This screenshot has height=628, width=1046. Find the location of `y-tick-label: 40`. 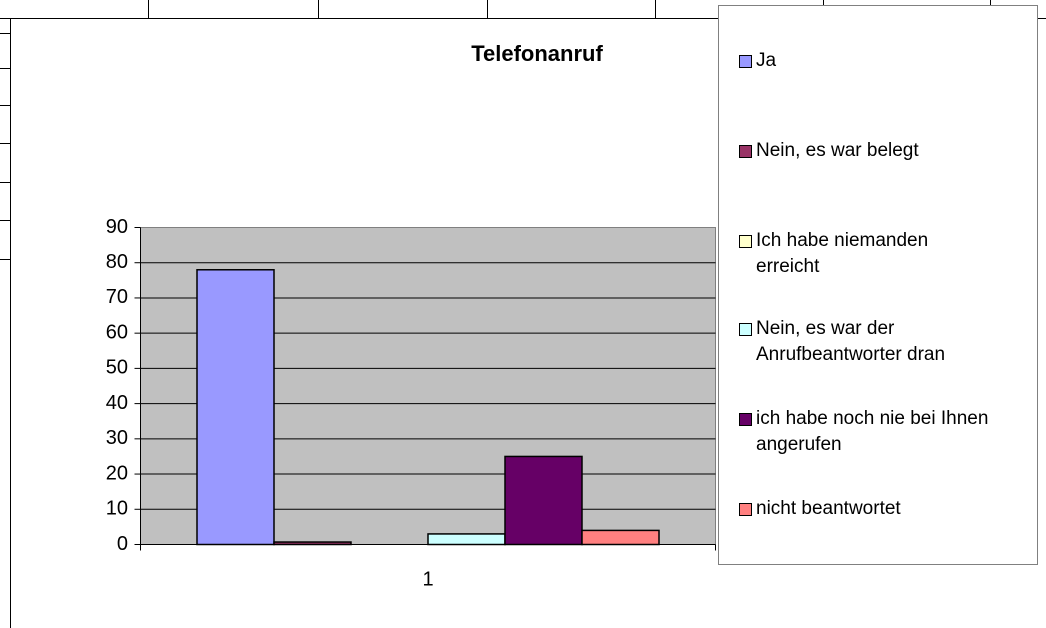

y-tick-label: 40 is located at coordinates (117, 403).